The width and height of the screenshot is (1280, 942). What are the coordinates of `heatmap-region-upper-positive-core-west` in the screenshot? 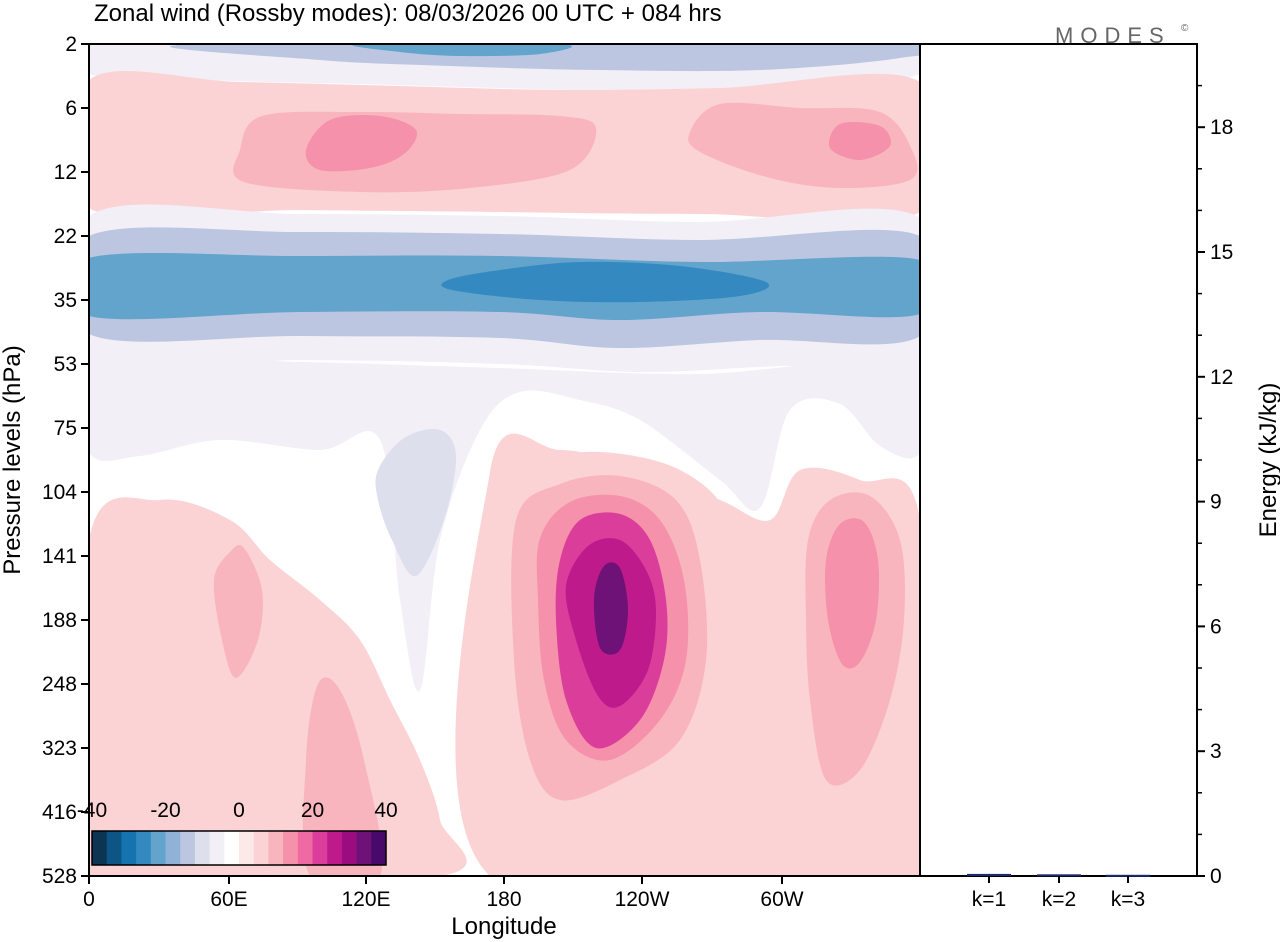 It's located at (361, 143).